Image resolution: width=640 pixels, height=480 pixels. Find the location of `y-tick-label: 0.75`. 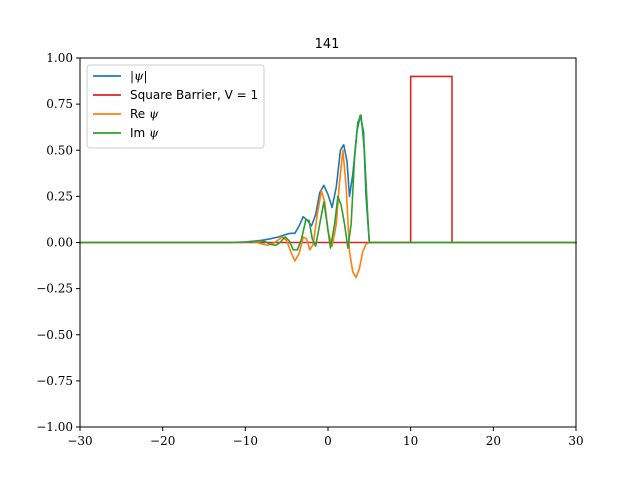

y-tick-label: 0.75 is located at coordinates (59, 104).